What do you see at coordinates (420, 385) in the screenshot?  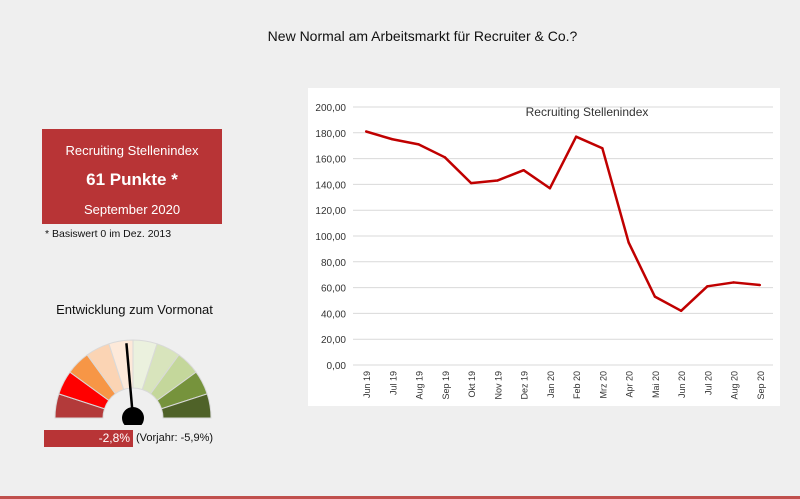 I see `x-tick-label: Aug 19` at bounding box center [420, 385].